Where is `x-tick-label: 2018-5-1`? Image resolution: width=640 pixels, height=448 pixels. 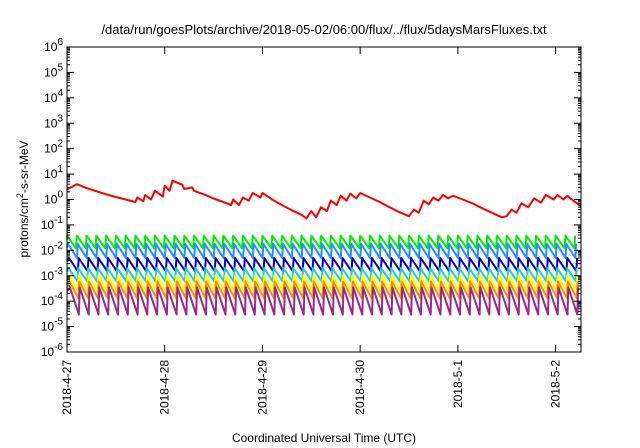 x-tick-label: 2018-5-1 is located at coordinates (458, 384).